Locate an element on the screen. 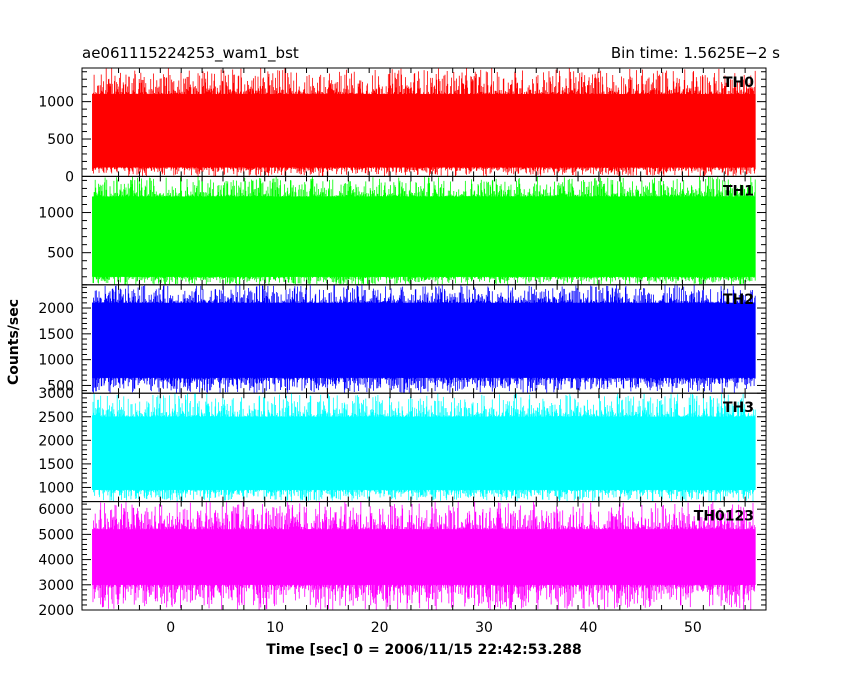 This screenshot has width=850, height=680. y-tick-label: 5000 is located at coordinates (56, 535).